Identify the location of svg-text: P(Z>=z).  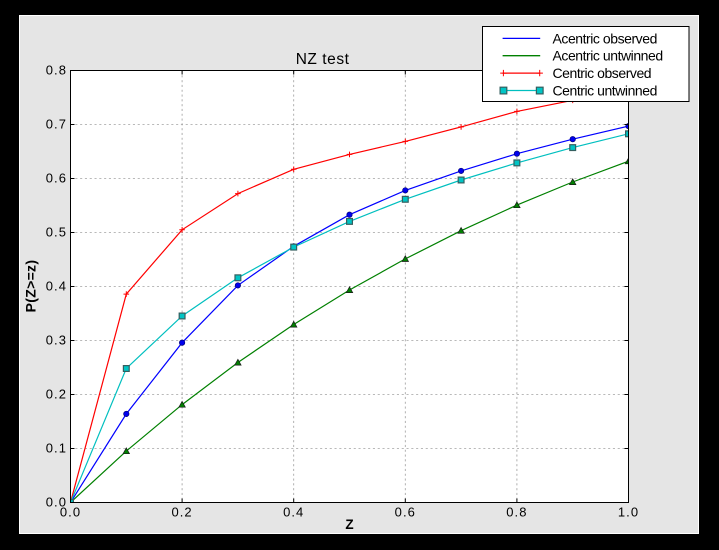
(31, 286).